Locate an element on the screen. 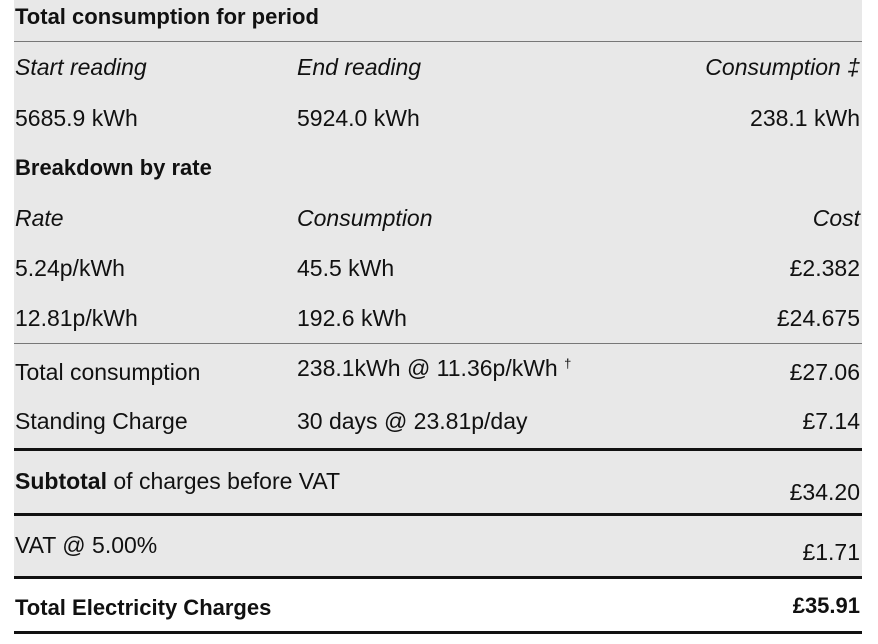 This screenshot has width=878, height=644. rate-consumption-value: 192.6 kWh is located at coordinates (352, 318).